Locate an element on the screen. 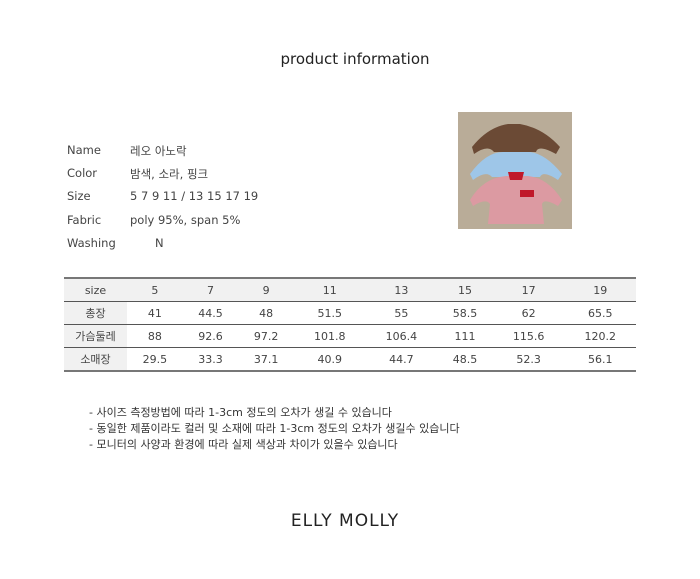  info-value: 레오 아노락 is located at coordinates (158, 151).